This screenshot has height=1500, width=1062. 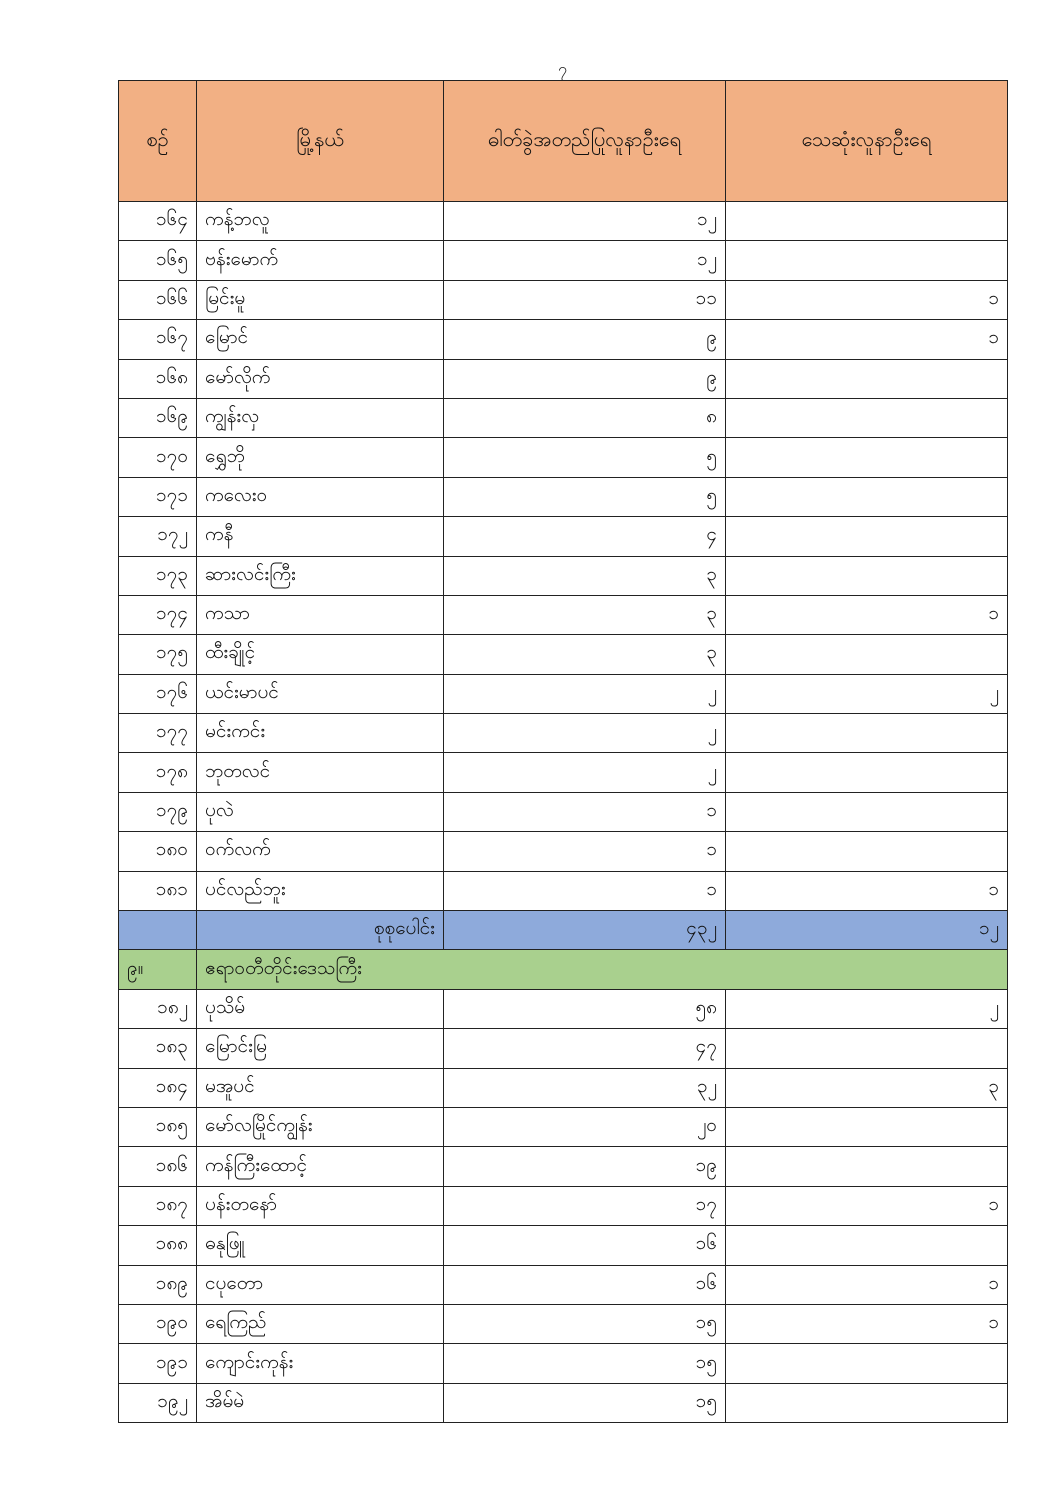 What do you see at coordinates (157, 891) in the screenshot?
I see `serial-cell: ၁၈၁` at bounding box center [157, 891].